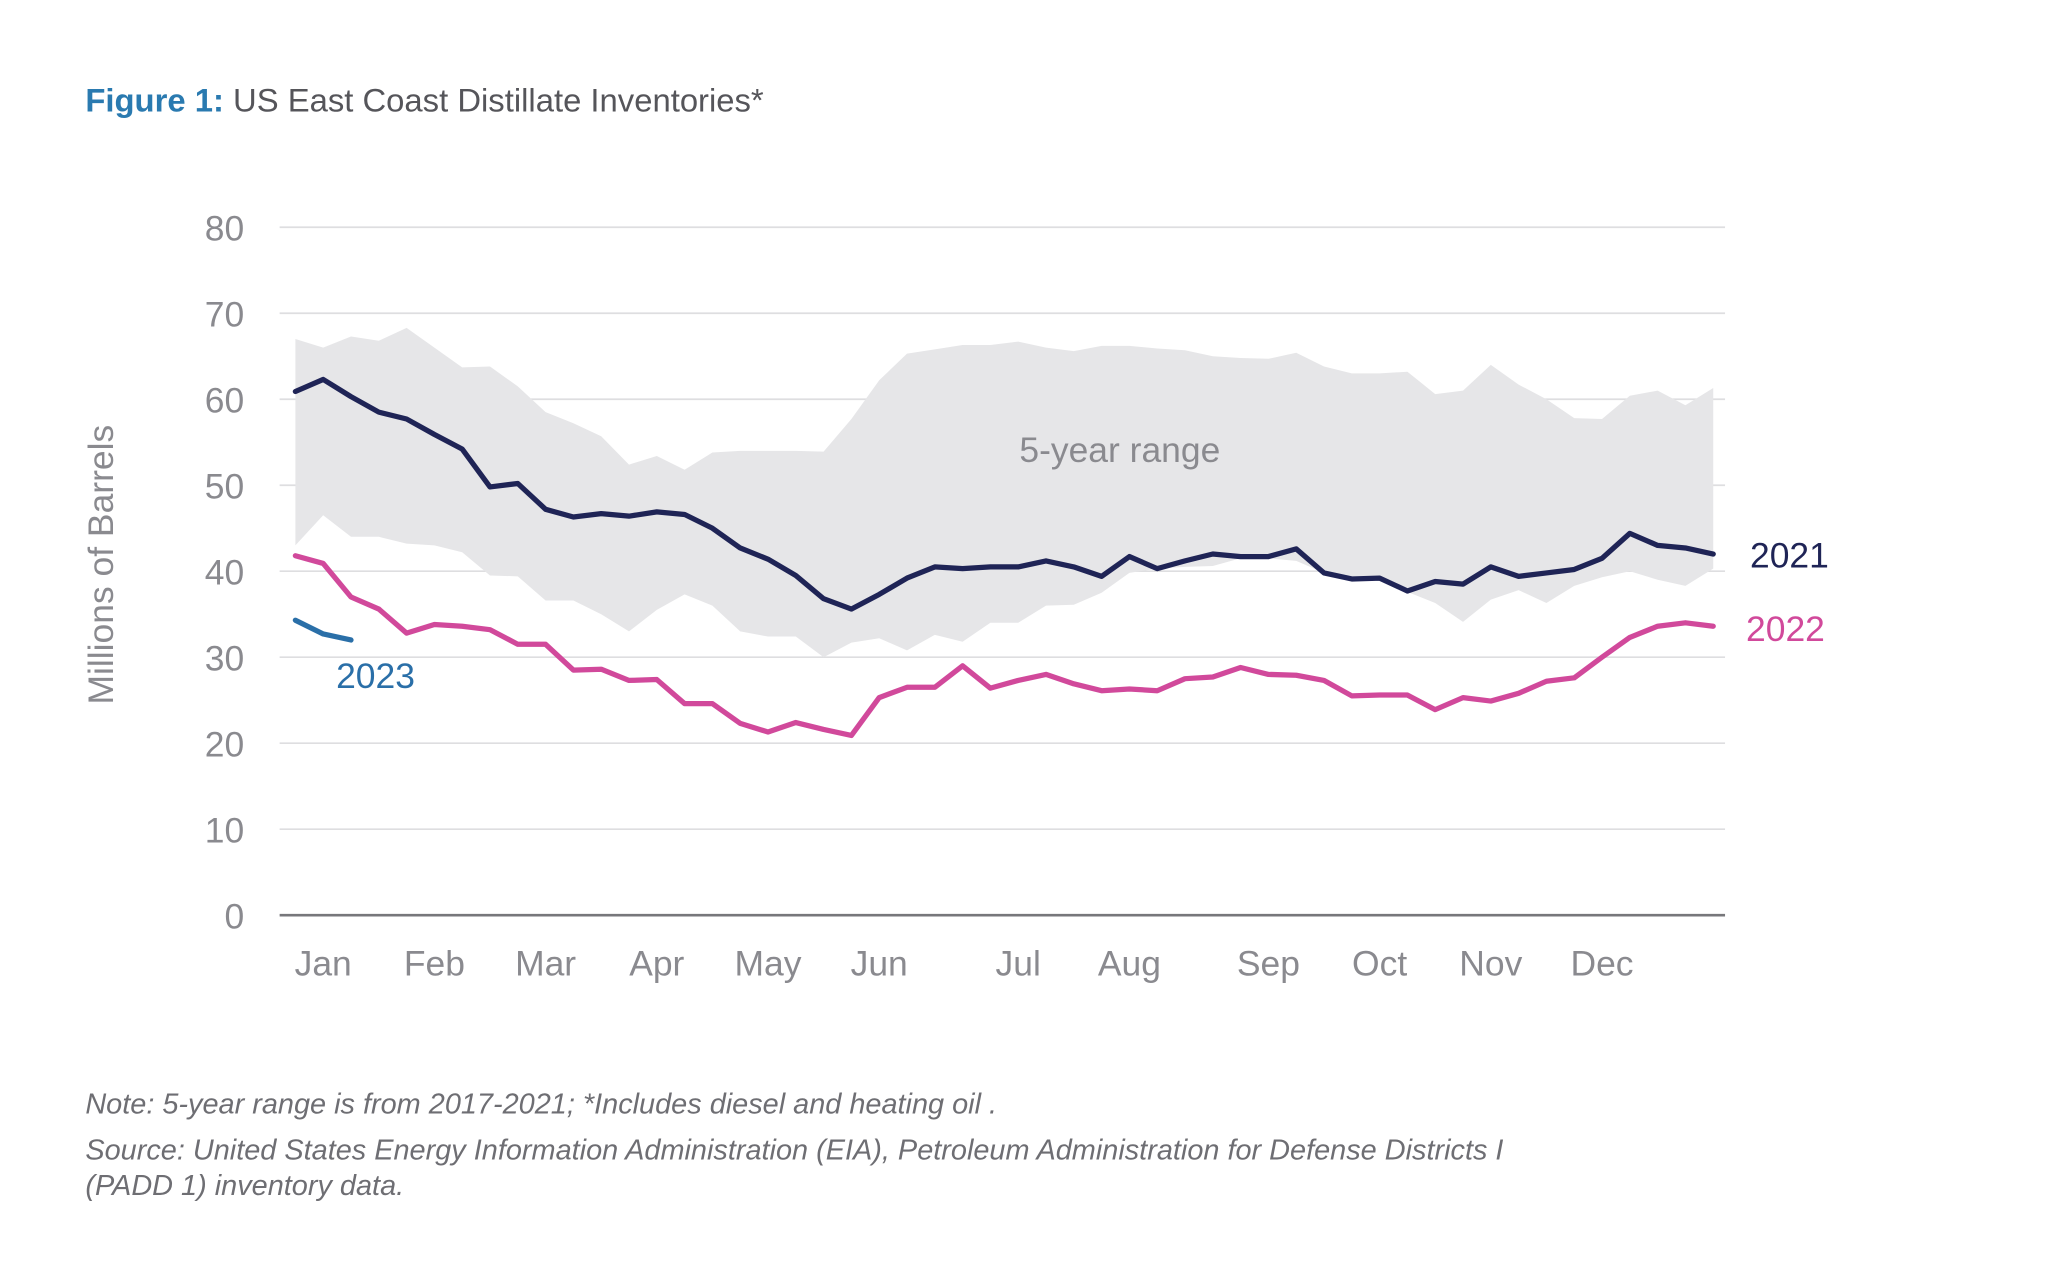 This screenshot has height=1275, width=2048. What do you see at coordinates (224, 744) in the screenshot?
I see `y-tick-label: 20` at bounding box center [224, 744].